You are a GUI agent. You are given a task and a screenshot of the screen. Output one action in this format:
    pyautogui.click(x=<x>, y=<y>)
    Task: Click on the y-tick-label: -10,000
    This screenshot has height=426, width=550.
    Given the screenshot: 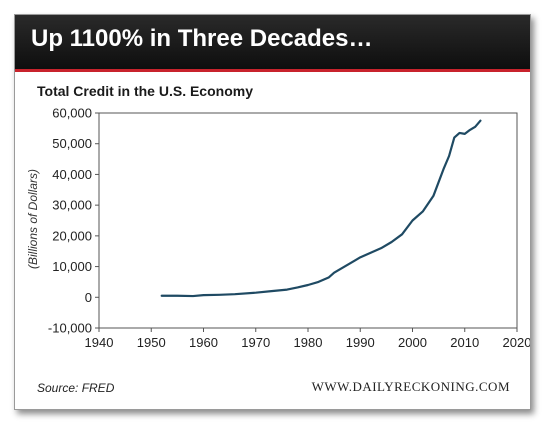 What is the action you would take?
    pyautogui.click(x=70, y=328)
    